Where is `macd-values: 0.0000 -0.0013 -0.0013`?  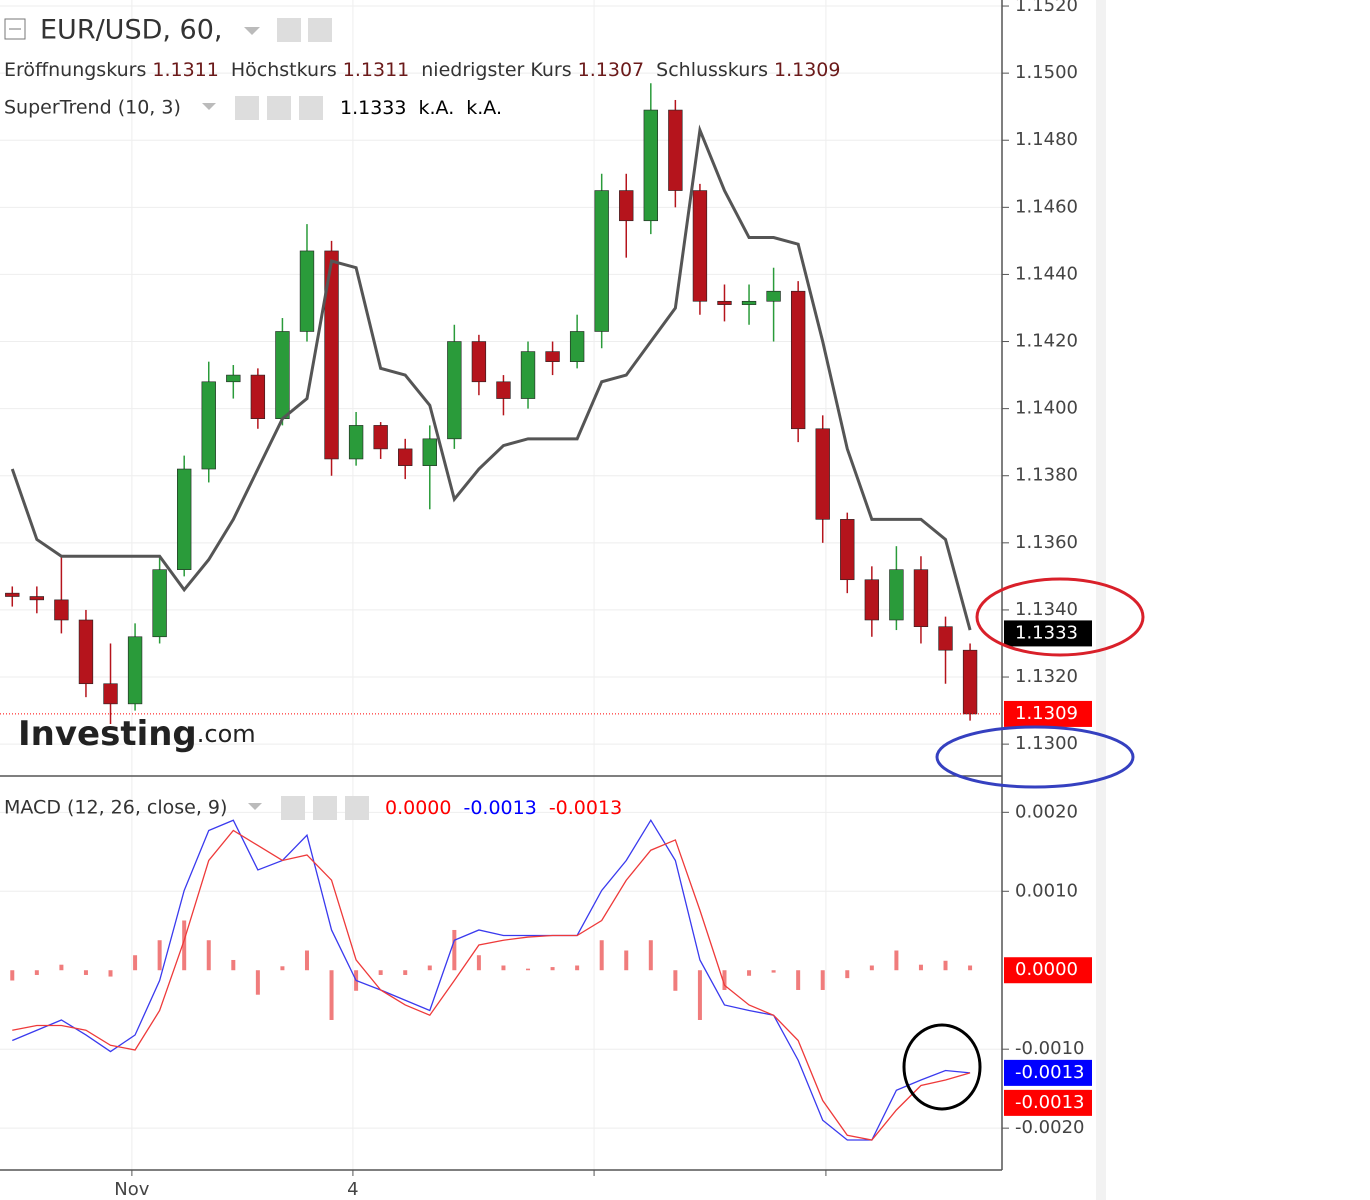
macd-values: 0.0000 -0.0013 -0.0013 is located at coordinates (503, 808).